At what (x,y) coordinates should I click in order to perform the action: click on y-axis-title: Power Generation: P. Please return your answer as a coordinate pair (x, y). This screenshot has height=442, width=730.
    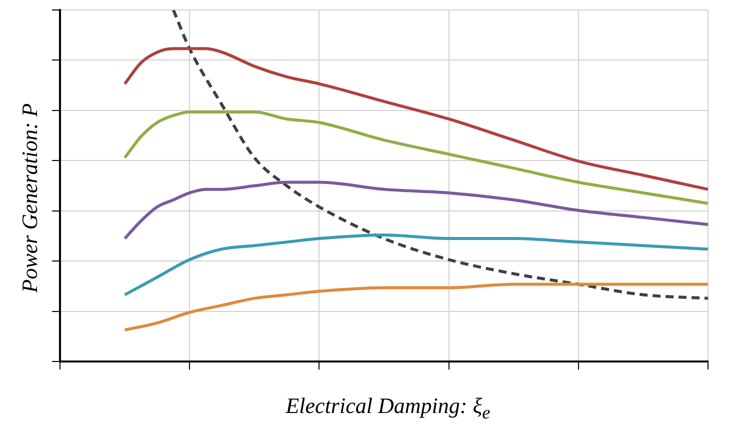
    Looking at the image, I should click on (30, 198).